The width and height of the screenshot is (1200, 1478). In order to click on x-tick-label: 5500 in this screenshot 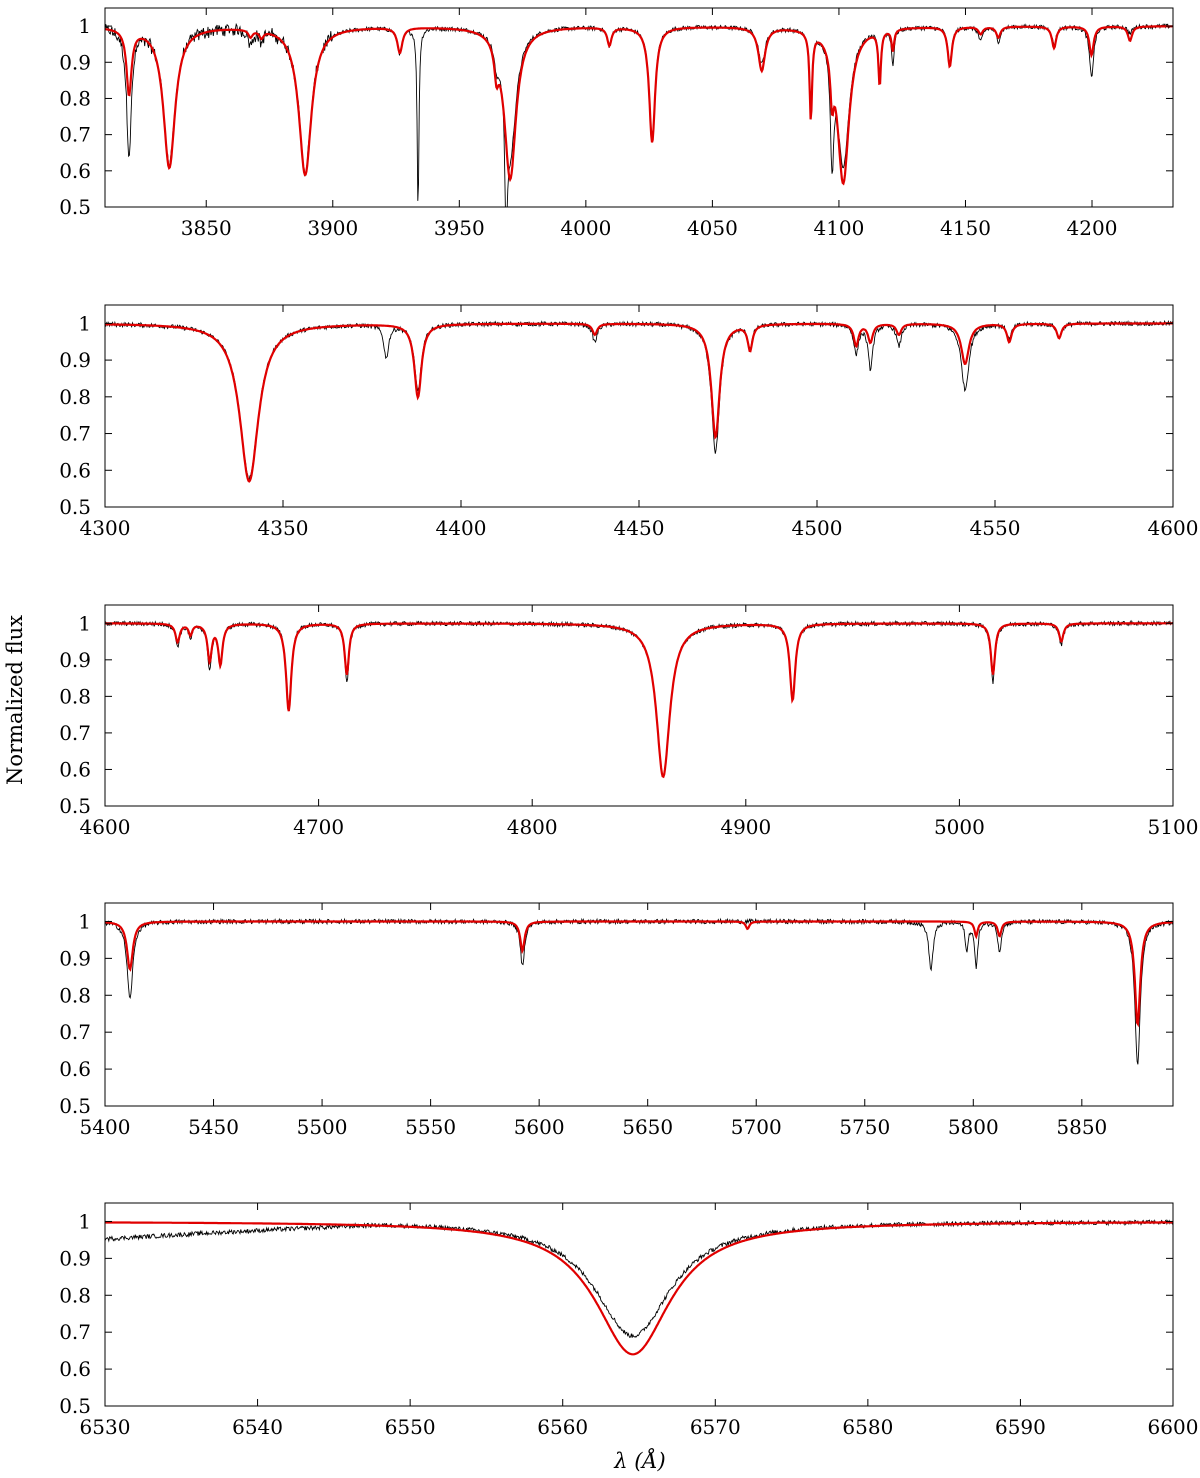, I will do `click(322, 1127)`.